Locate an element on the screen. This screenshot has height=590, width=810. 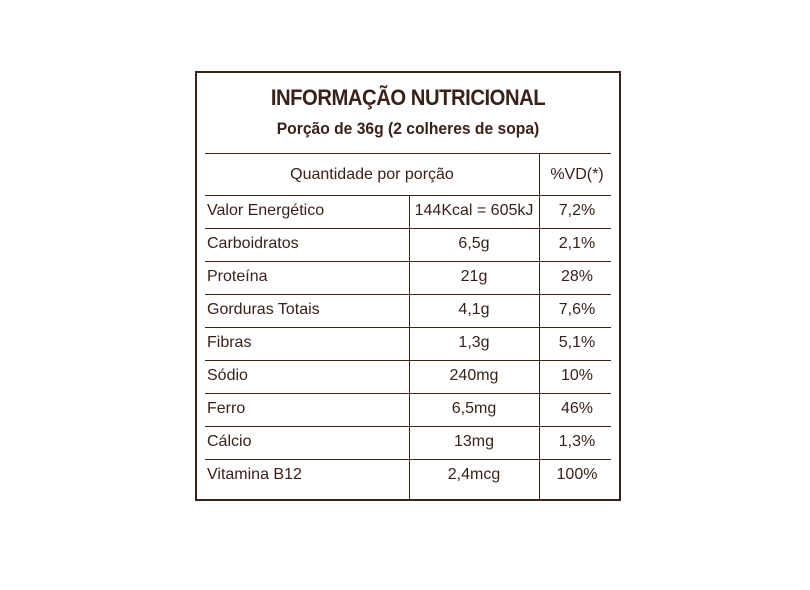
nutrient-daily-value: 100% is located at coordinates (577, 474).